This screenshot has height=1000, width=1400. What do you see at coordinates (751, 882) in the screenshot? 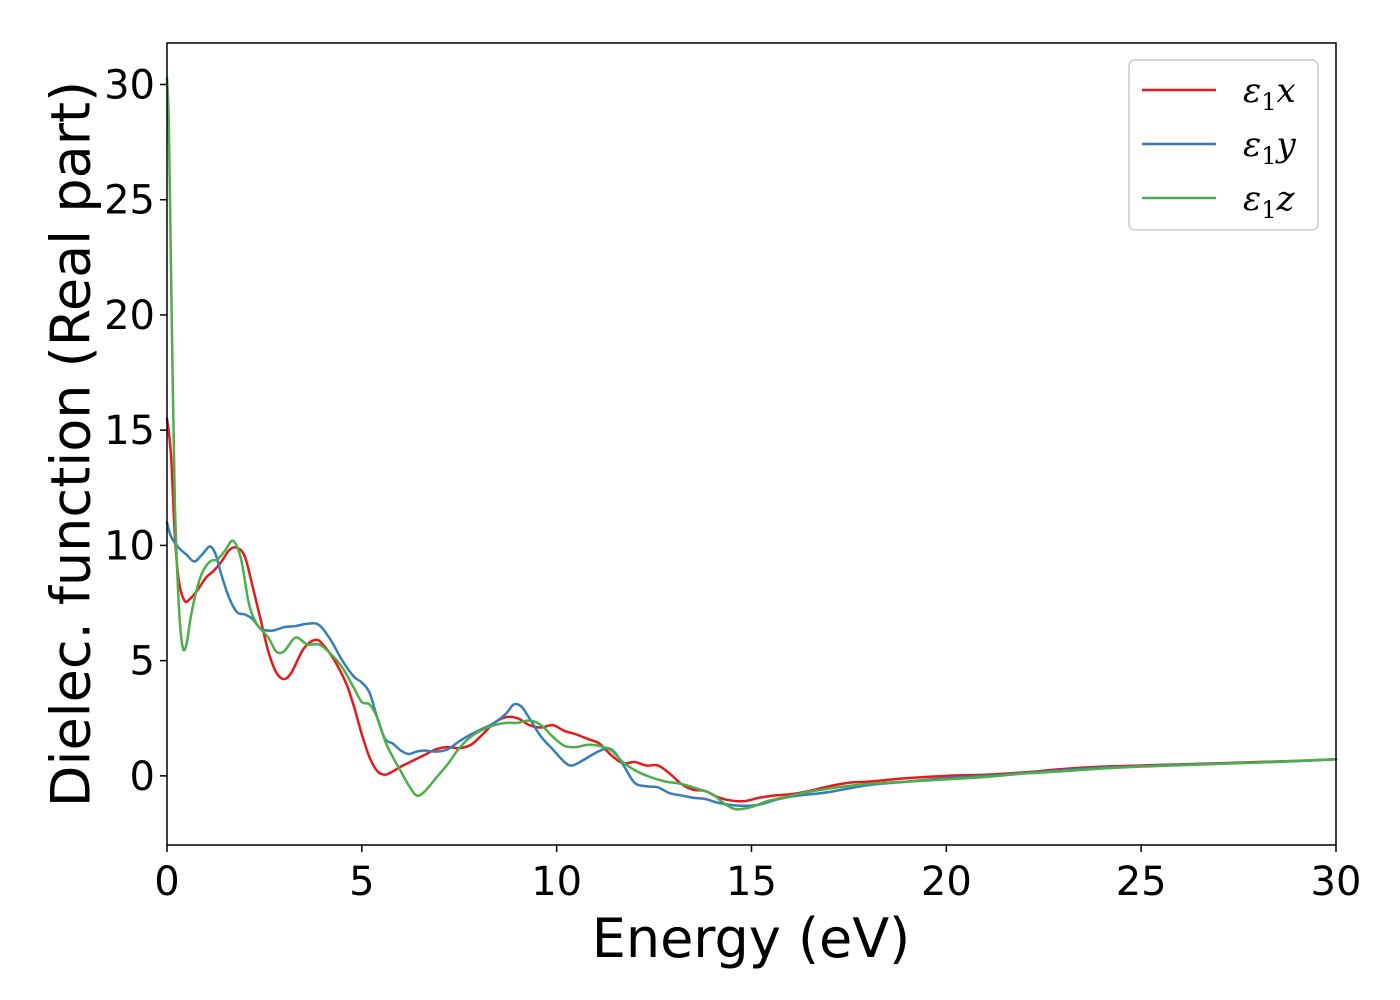
I see `x-tick-label: 15` at bounding box center [751, 882].